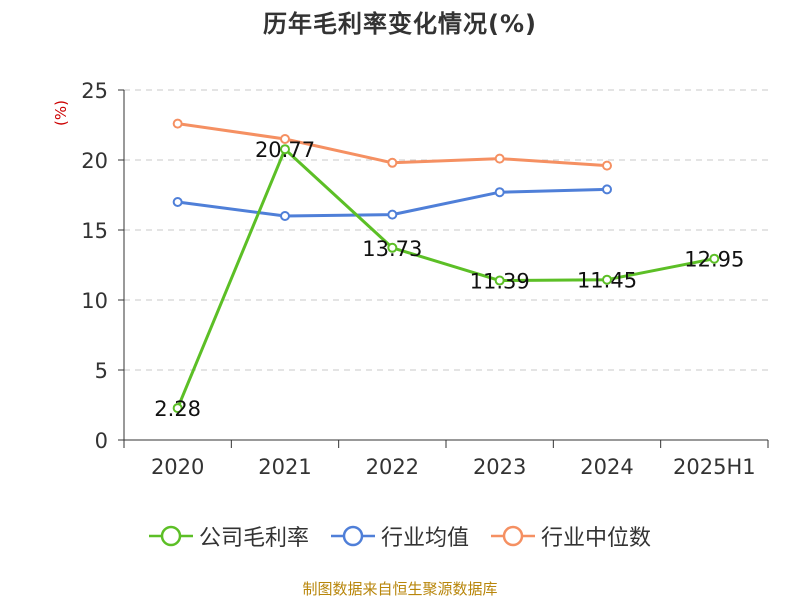 The width and height of the screenshot is (800, 600). Describe the element at coordinates (94, 231) in the screenshot. I see `y-tick-label: 15` at that location.